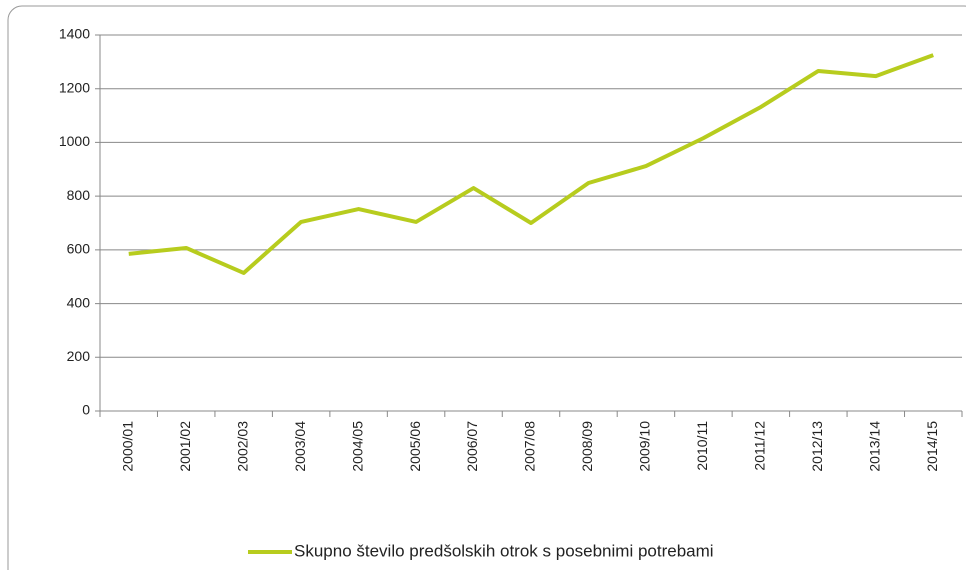 The width and height of the screenshot is (966, 575). Describe the element at coordinates (74, 141) in the screenshot. I see `y-tick-label: 1000` at that location.